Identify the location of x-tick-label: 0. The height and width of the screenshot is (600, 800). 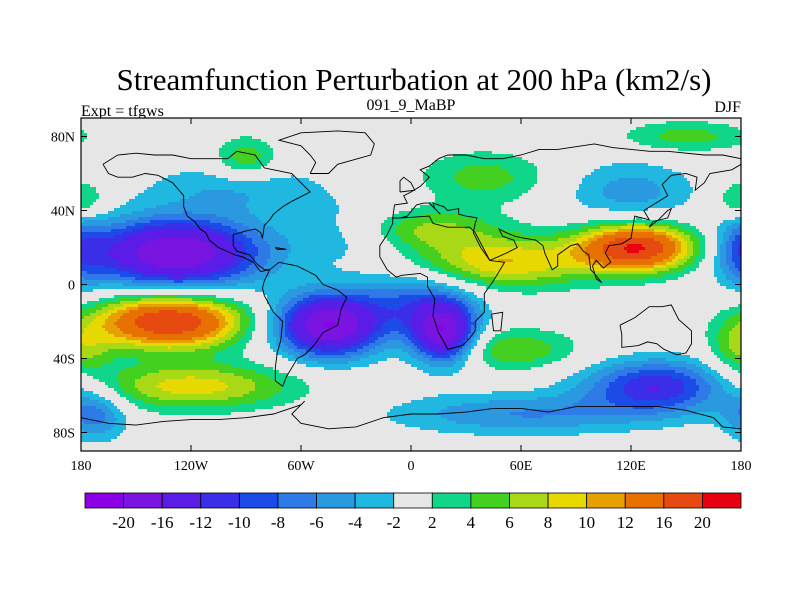
(411, 466).